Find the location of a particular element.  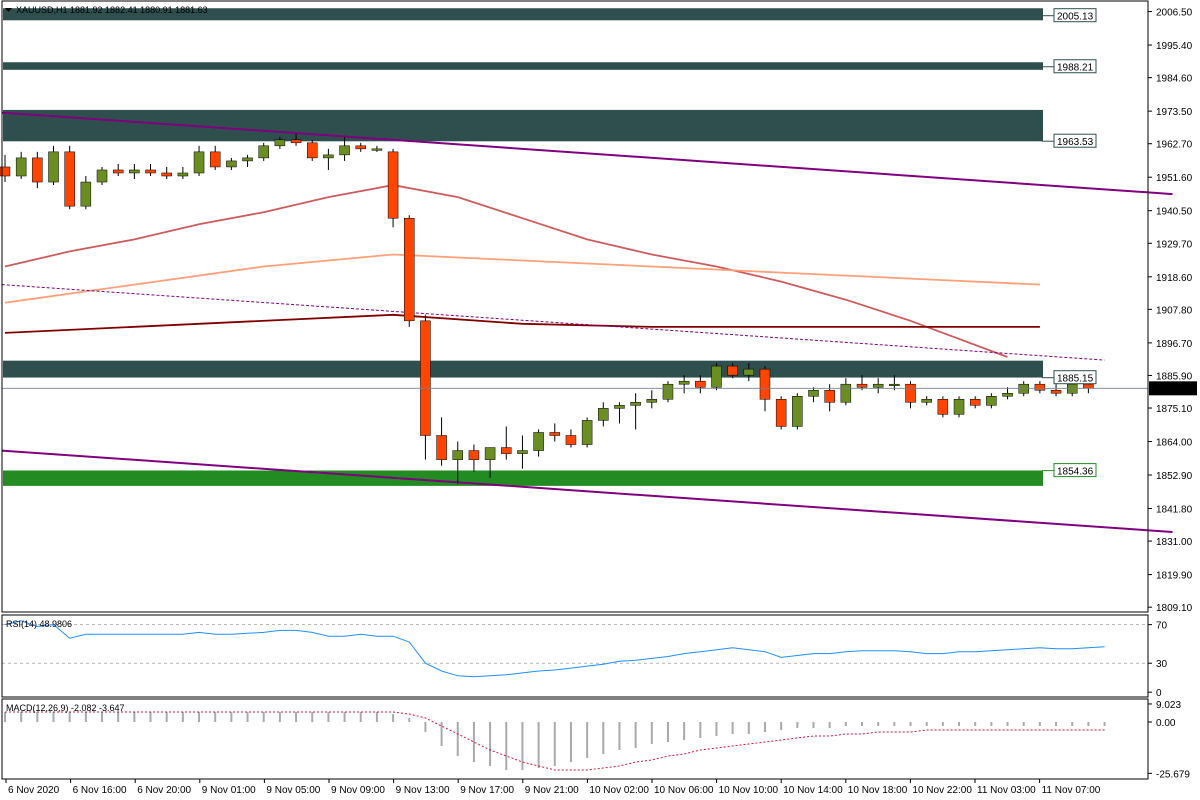

y-tick-label: 1962.70 is located at coordinates (1174, 145).